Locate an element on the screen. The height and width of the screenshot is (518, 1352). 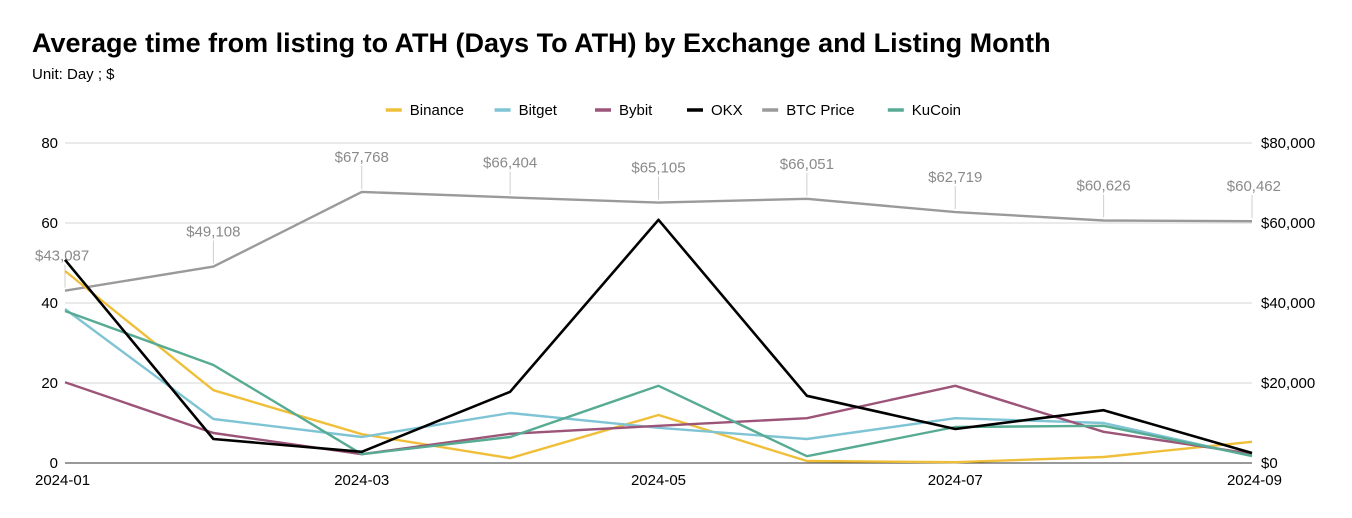
x-tick-label: 2024-01 is located at coordinates (62, 480).